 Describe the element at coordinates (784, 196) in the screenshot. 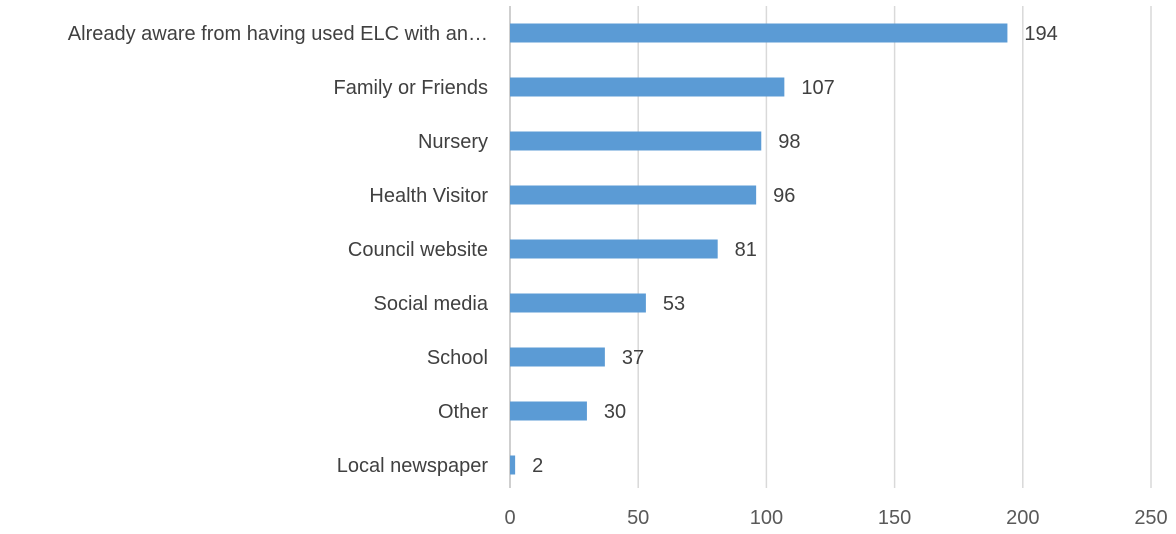

I see `data-label: 96` at that location.